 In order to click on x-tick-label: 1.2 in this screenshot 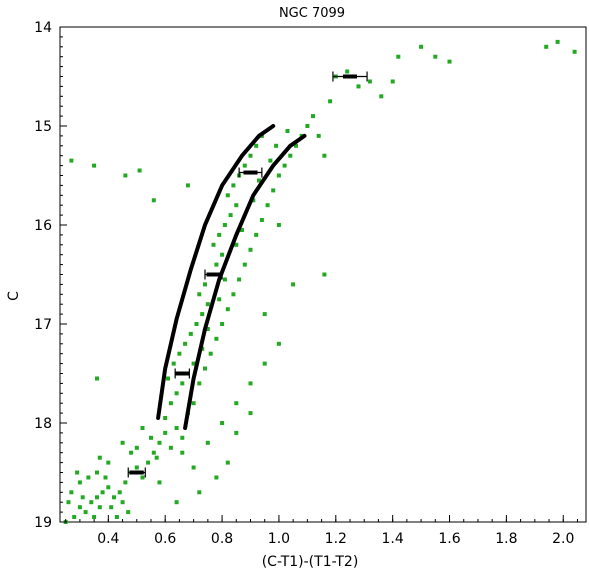, I will do `click(336, 539)`.